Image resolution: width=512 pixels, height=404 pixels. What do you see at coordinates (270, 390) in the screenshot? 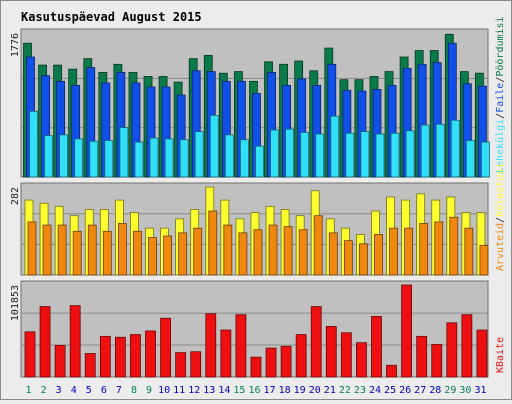
I see `day-label: 17` at bounding box center [270, 390].